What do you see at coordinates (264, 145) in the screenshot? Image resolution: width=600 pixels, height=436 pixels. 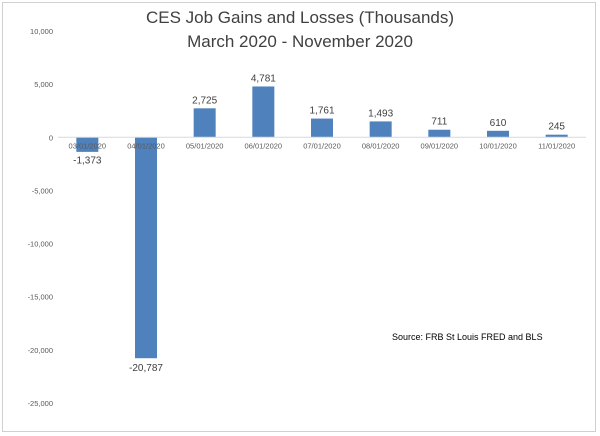 I see `x-tick-label: 06/01/2020` at bounding box center [264, 145].